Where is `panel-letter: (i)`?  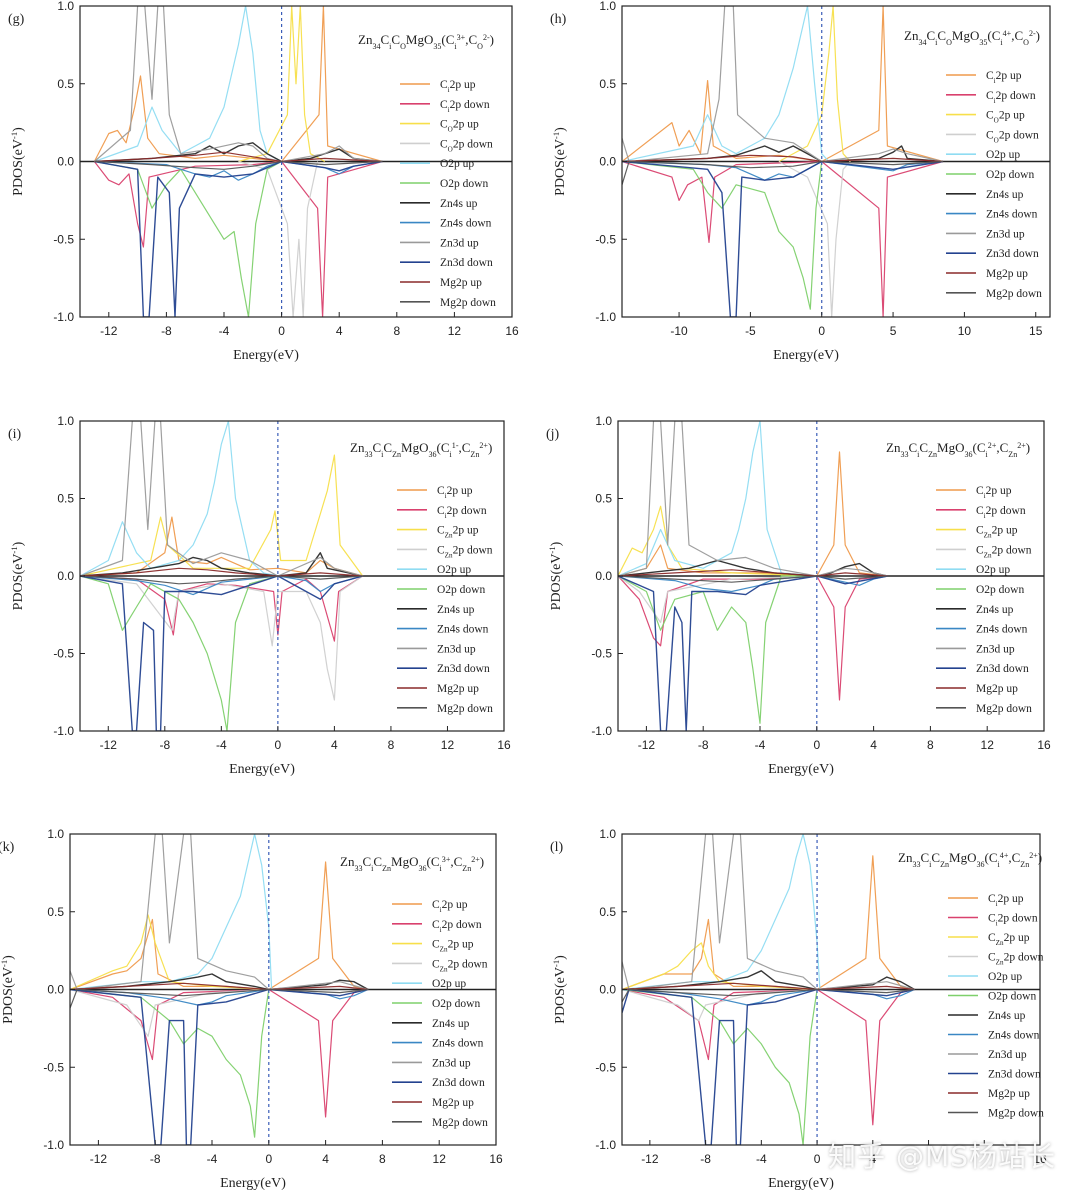 panel-letter: (i) is located at coordinates (15, 434).